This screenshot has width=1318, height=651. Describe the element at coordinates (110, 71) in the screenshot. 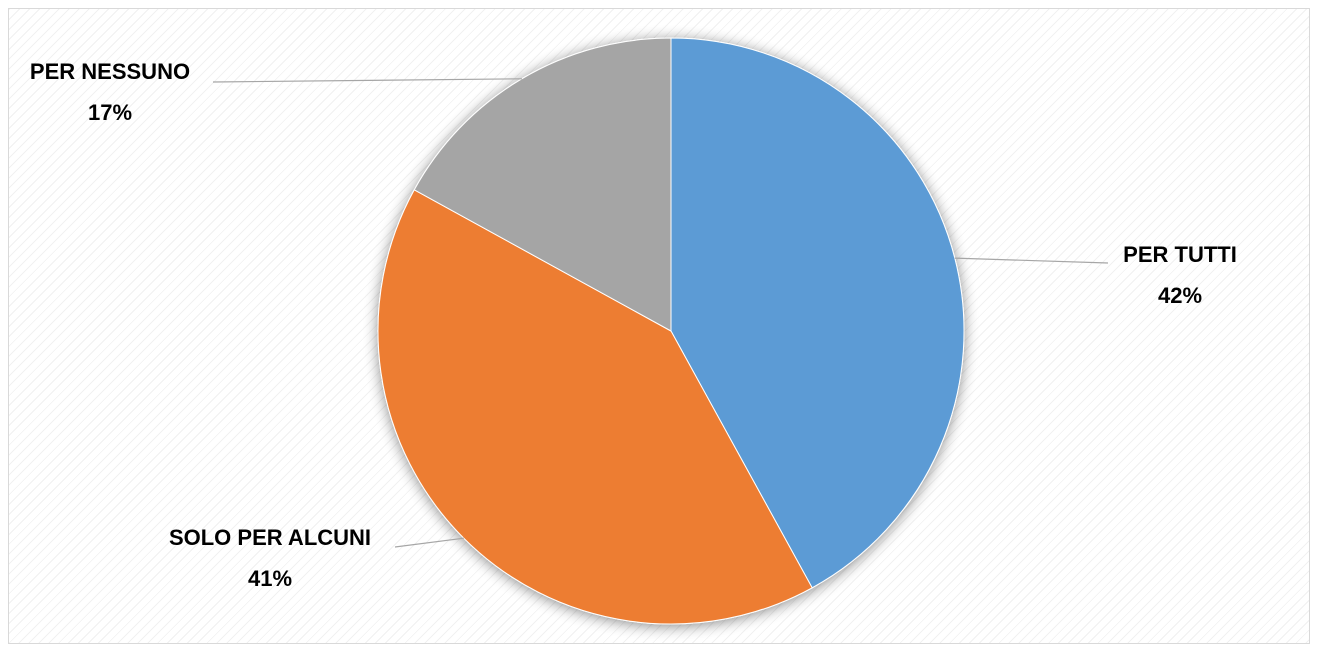

I see `slice-category-label: PER NESSUNO` at that location.